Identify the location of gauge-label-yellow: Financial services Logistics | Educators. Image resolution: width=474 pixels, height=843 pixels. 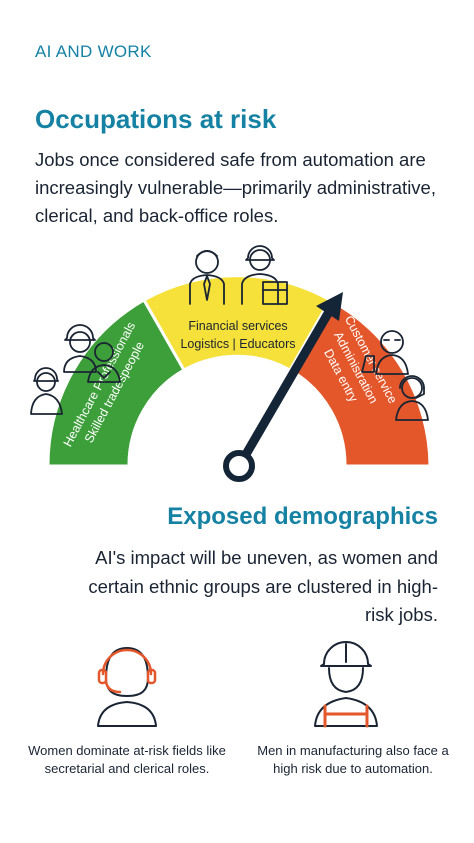
(237, 335).